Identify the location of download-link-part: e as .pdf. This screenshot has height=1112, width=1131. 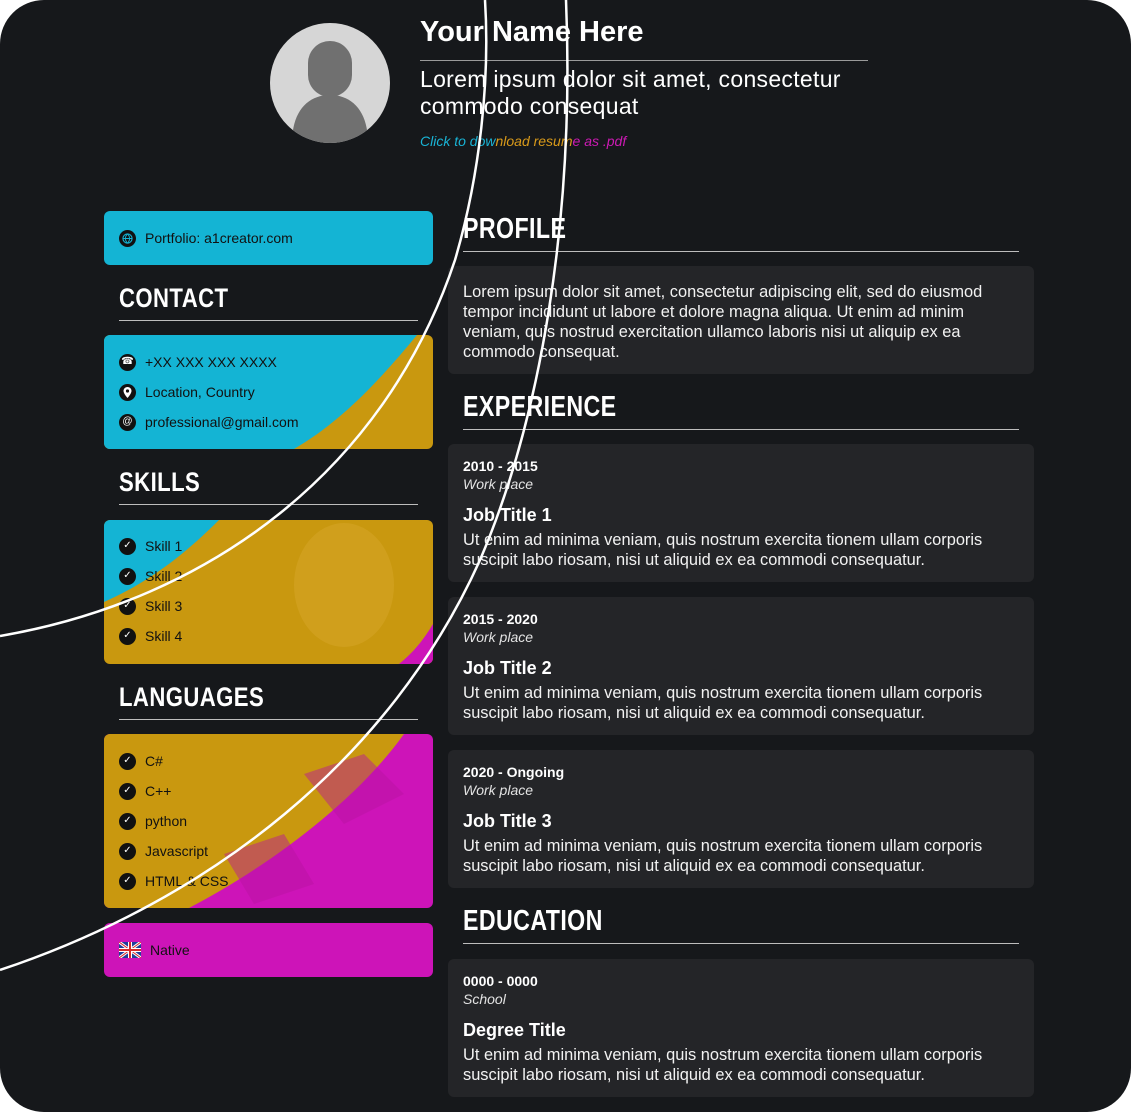
(599, 141).